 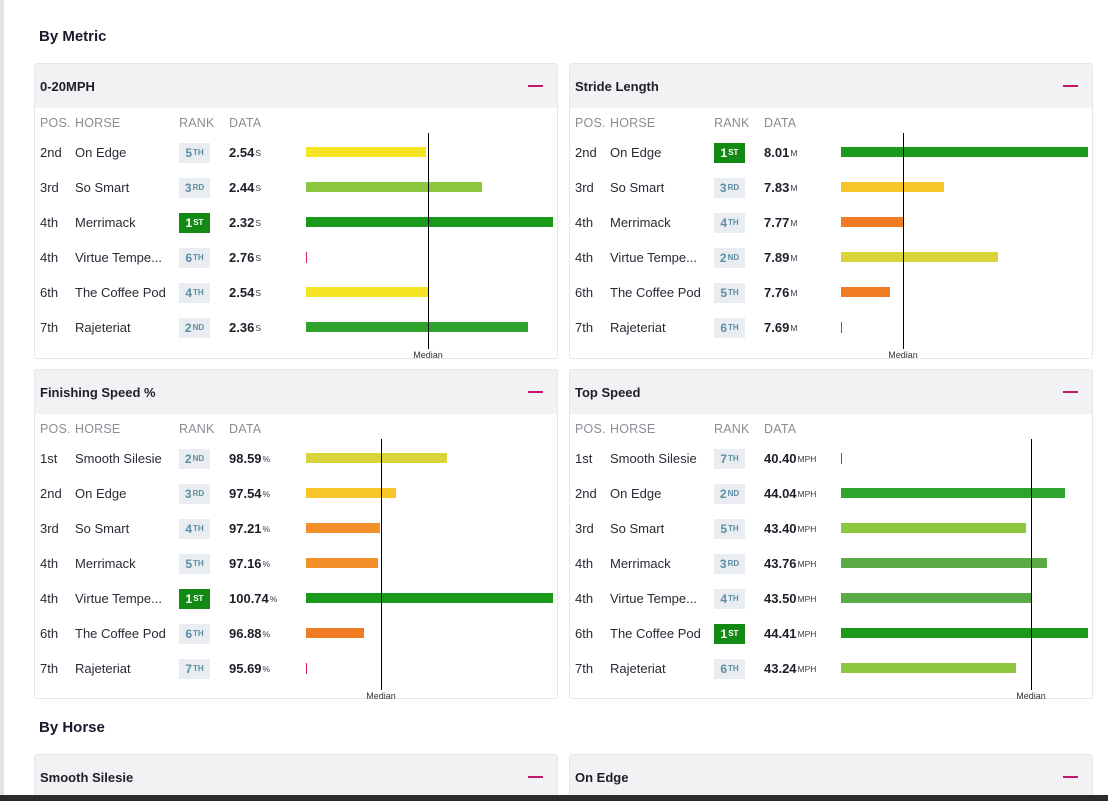 What do you see at coordinates (831, 633) in the screenshot?
I see `table-row: 6th The Coffee Pod 1 ST 44.41 MPH` at bounding box center [831, 633].